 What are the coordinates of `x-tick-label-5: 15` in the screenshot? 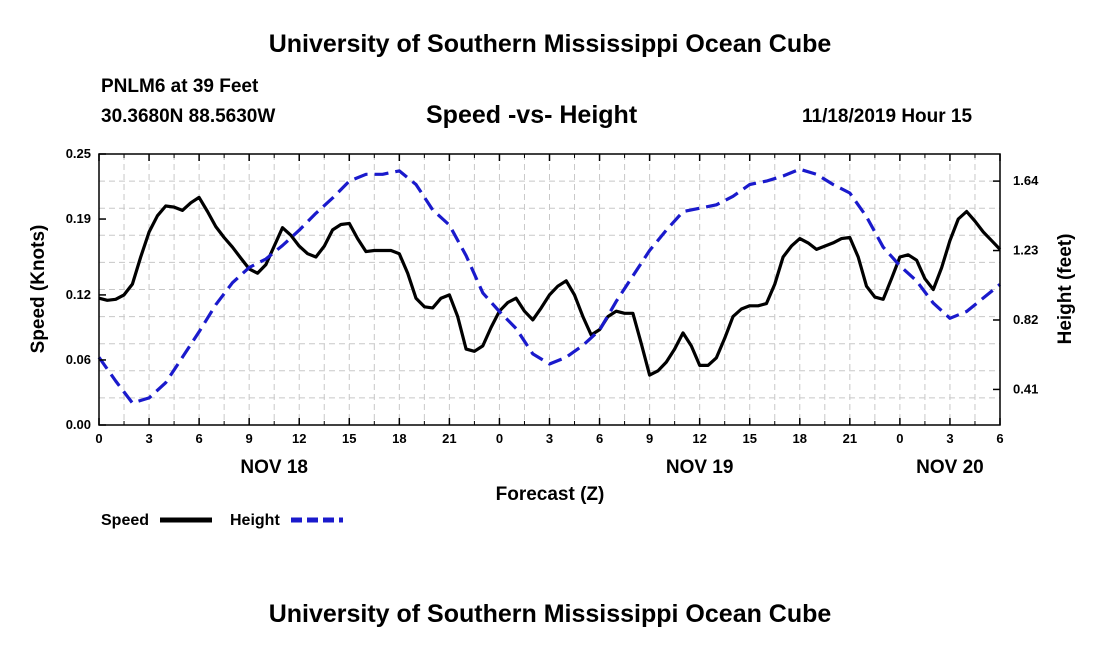 It's located at (349, 438).